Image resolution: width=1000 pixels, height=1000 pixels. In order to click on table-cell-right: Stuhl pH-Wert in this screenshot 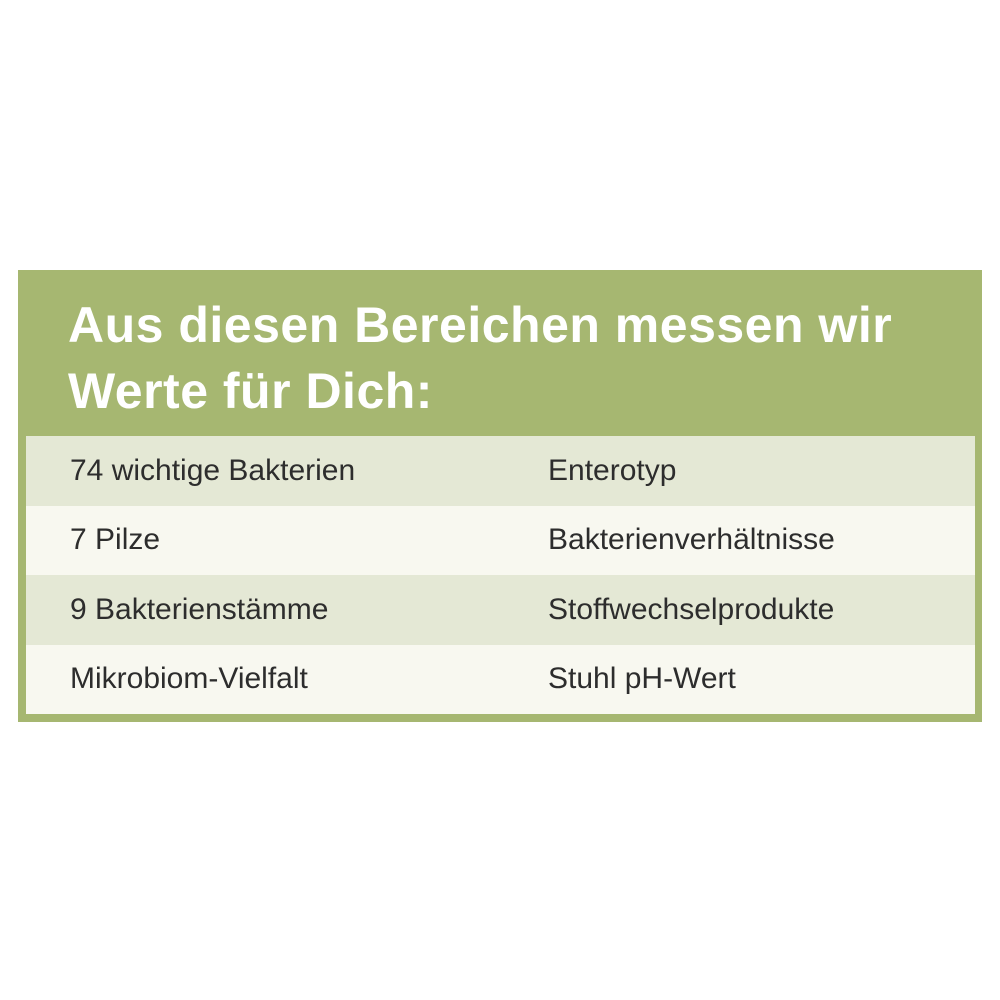, I will do `click(642, 679)`.